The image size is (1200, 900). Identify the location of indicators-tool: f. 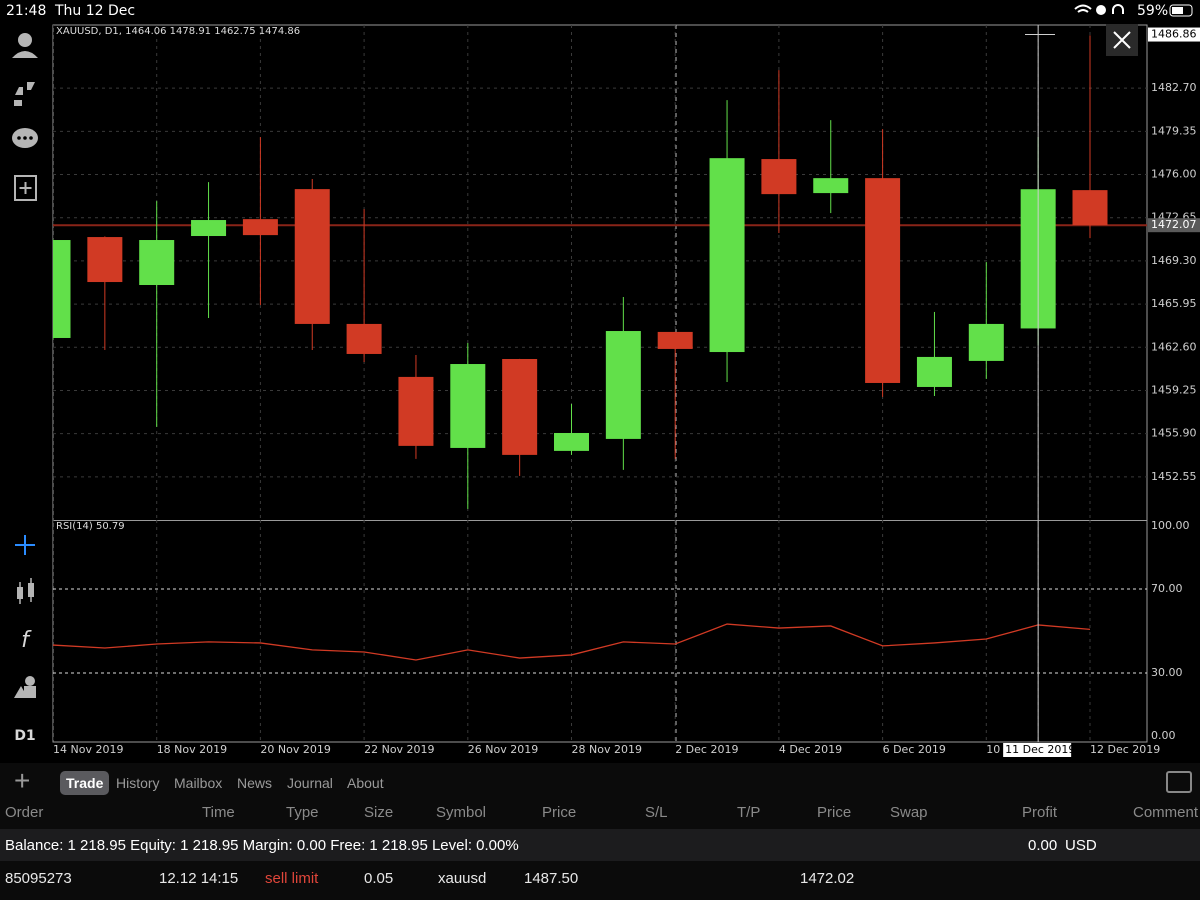
(26, 640).